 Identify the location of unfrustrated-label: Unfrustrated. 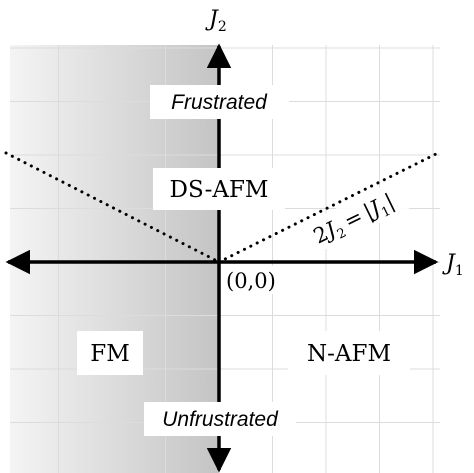
(220, 419).